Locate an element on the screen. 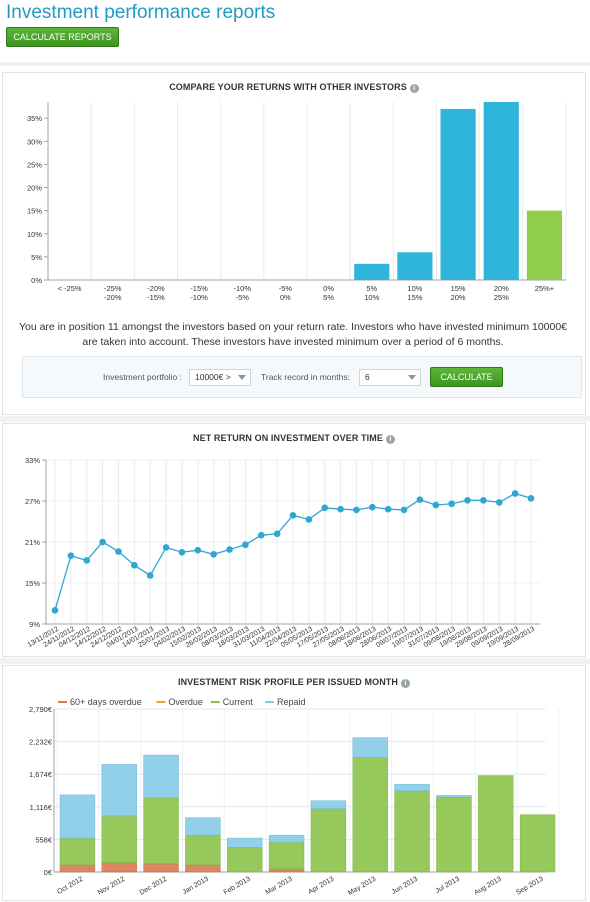  y-tick-label: 1,674€ is located at coordinates (41, 774).